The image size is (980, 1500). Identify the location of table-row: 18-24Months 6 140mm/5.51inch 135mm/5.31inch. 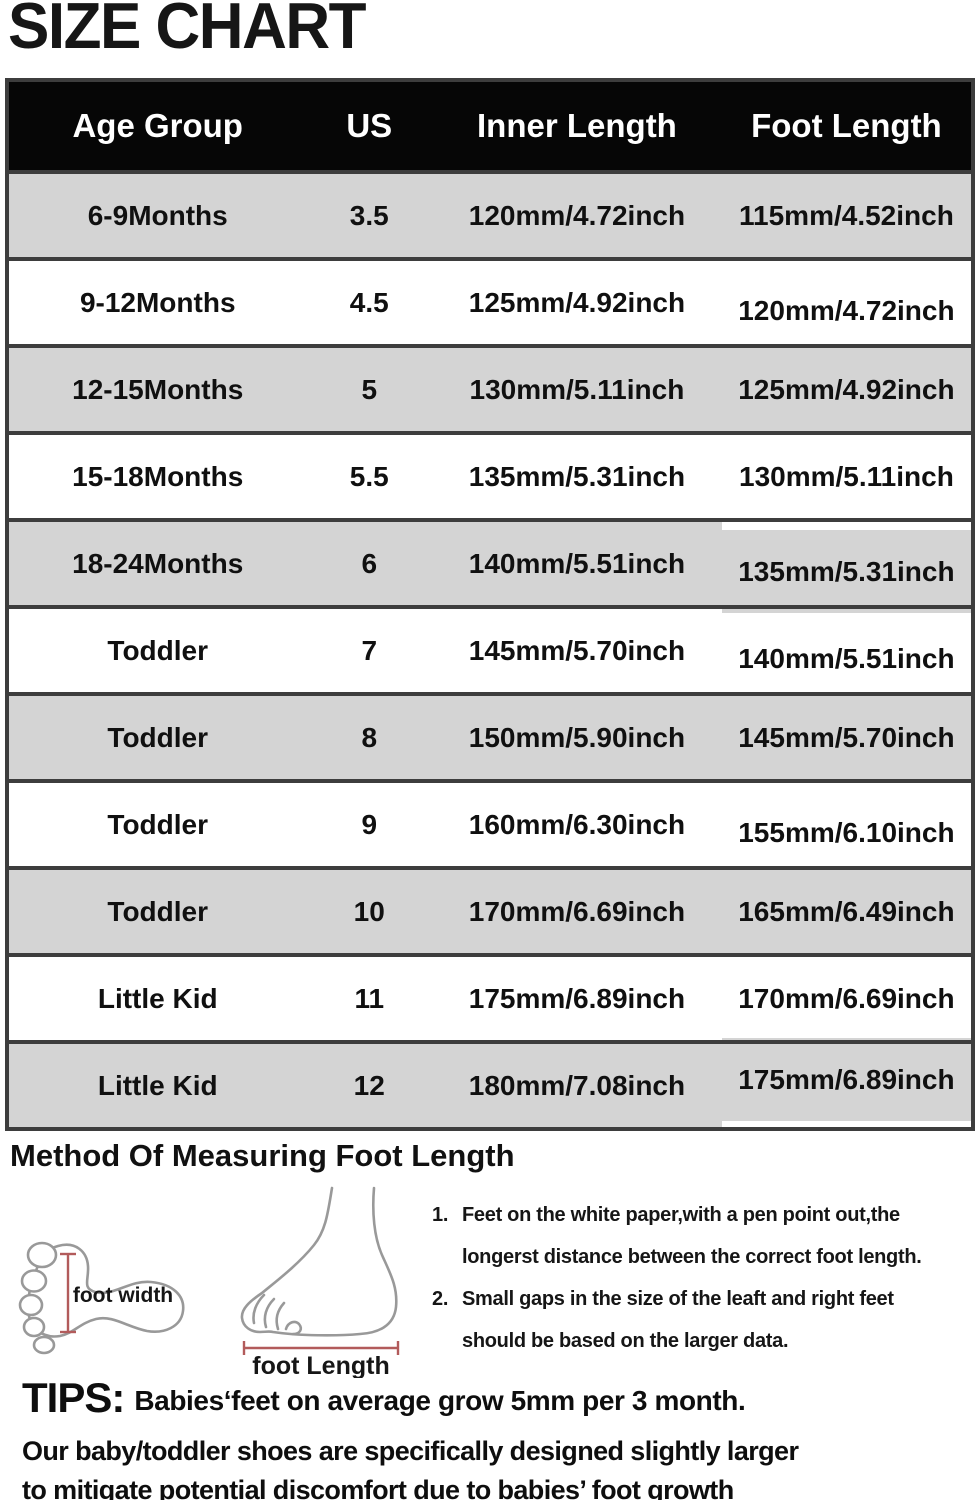
(490, 563).